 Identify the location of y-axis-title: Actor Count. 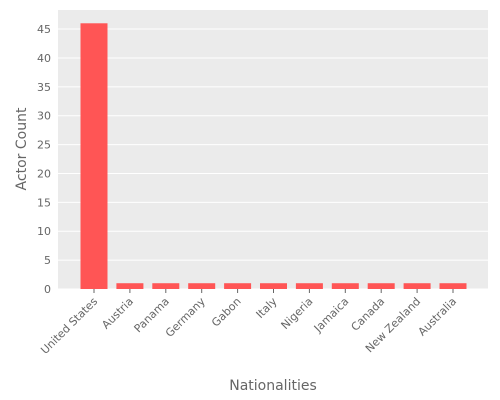
(22, 148).